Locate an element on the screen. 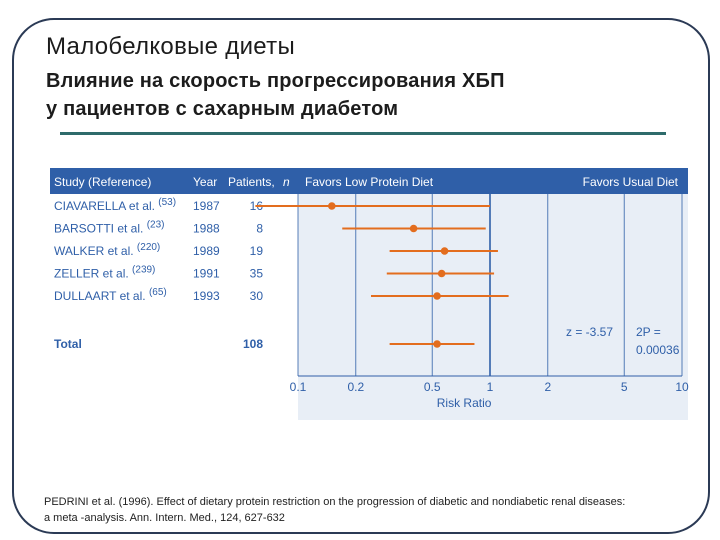 The width and height of the screenshot is (720, 540). header-year: Year is located at coordinates (205, 182).